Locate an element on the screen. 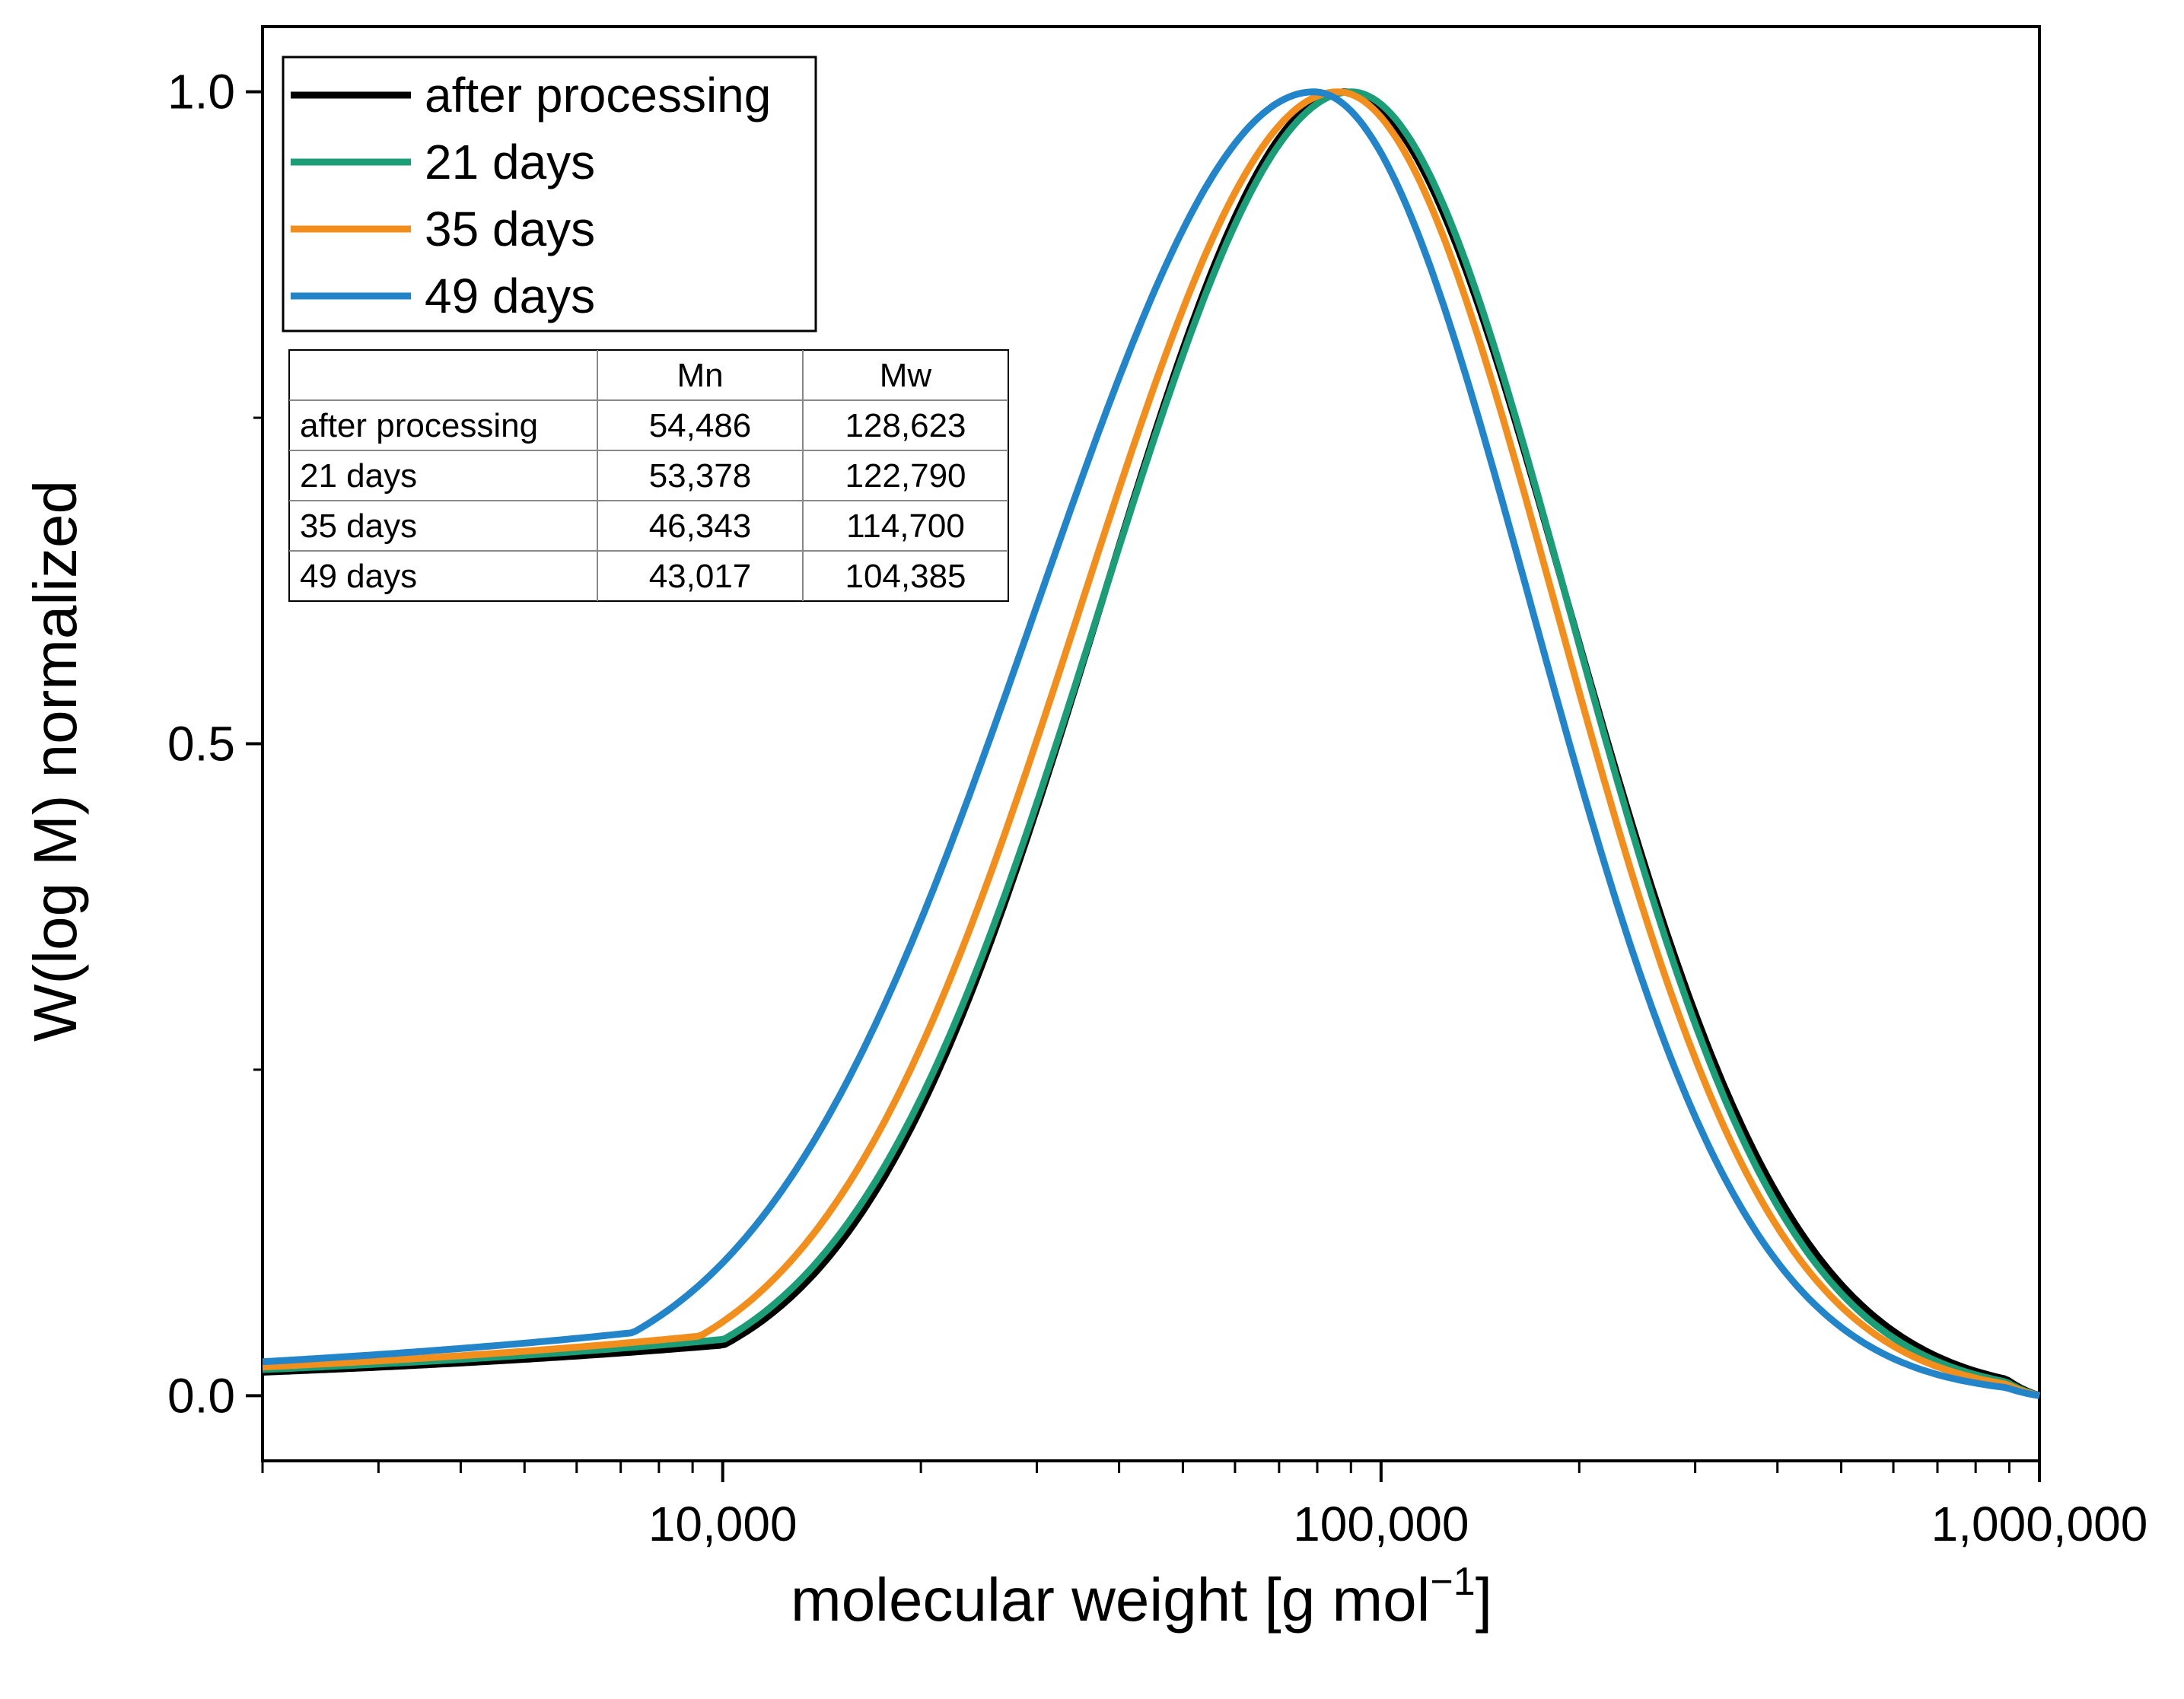 The height and width of the screenshot is (1699, 2184). legend: after processing 21 days 35 days 49 days is located at coordinates (549, 194).